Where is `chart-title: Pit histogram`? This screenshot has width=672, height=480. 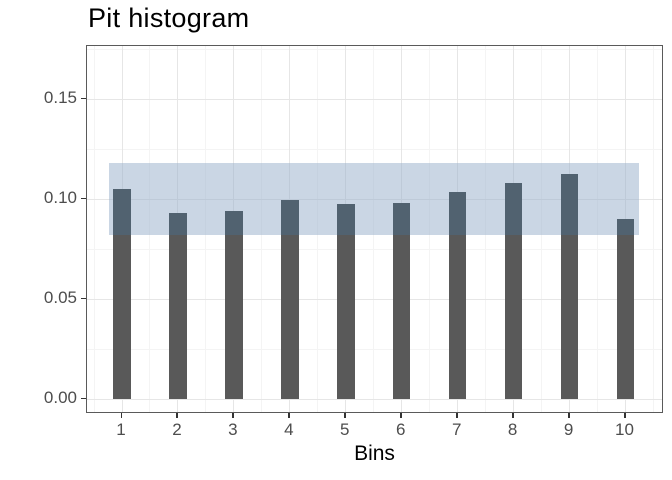
chart-title: Pit histogram is located at coordinates (169, 18).